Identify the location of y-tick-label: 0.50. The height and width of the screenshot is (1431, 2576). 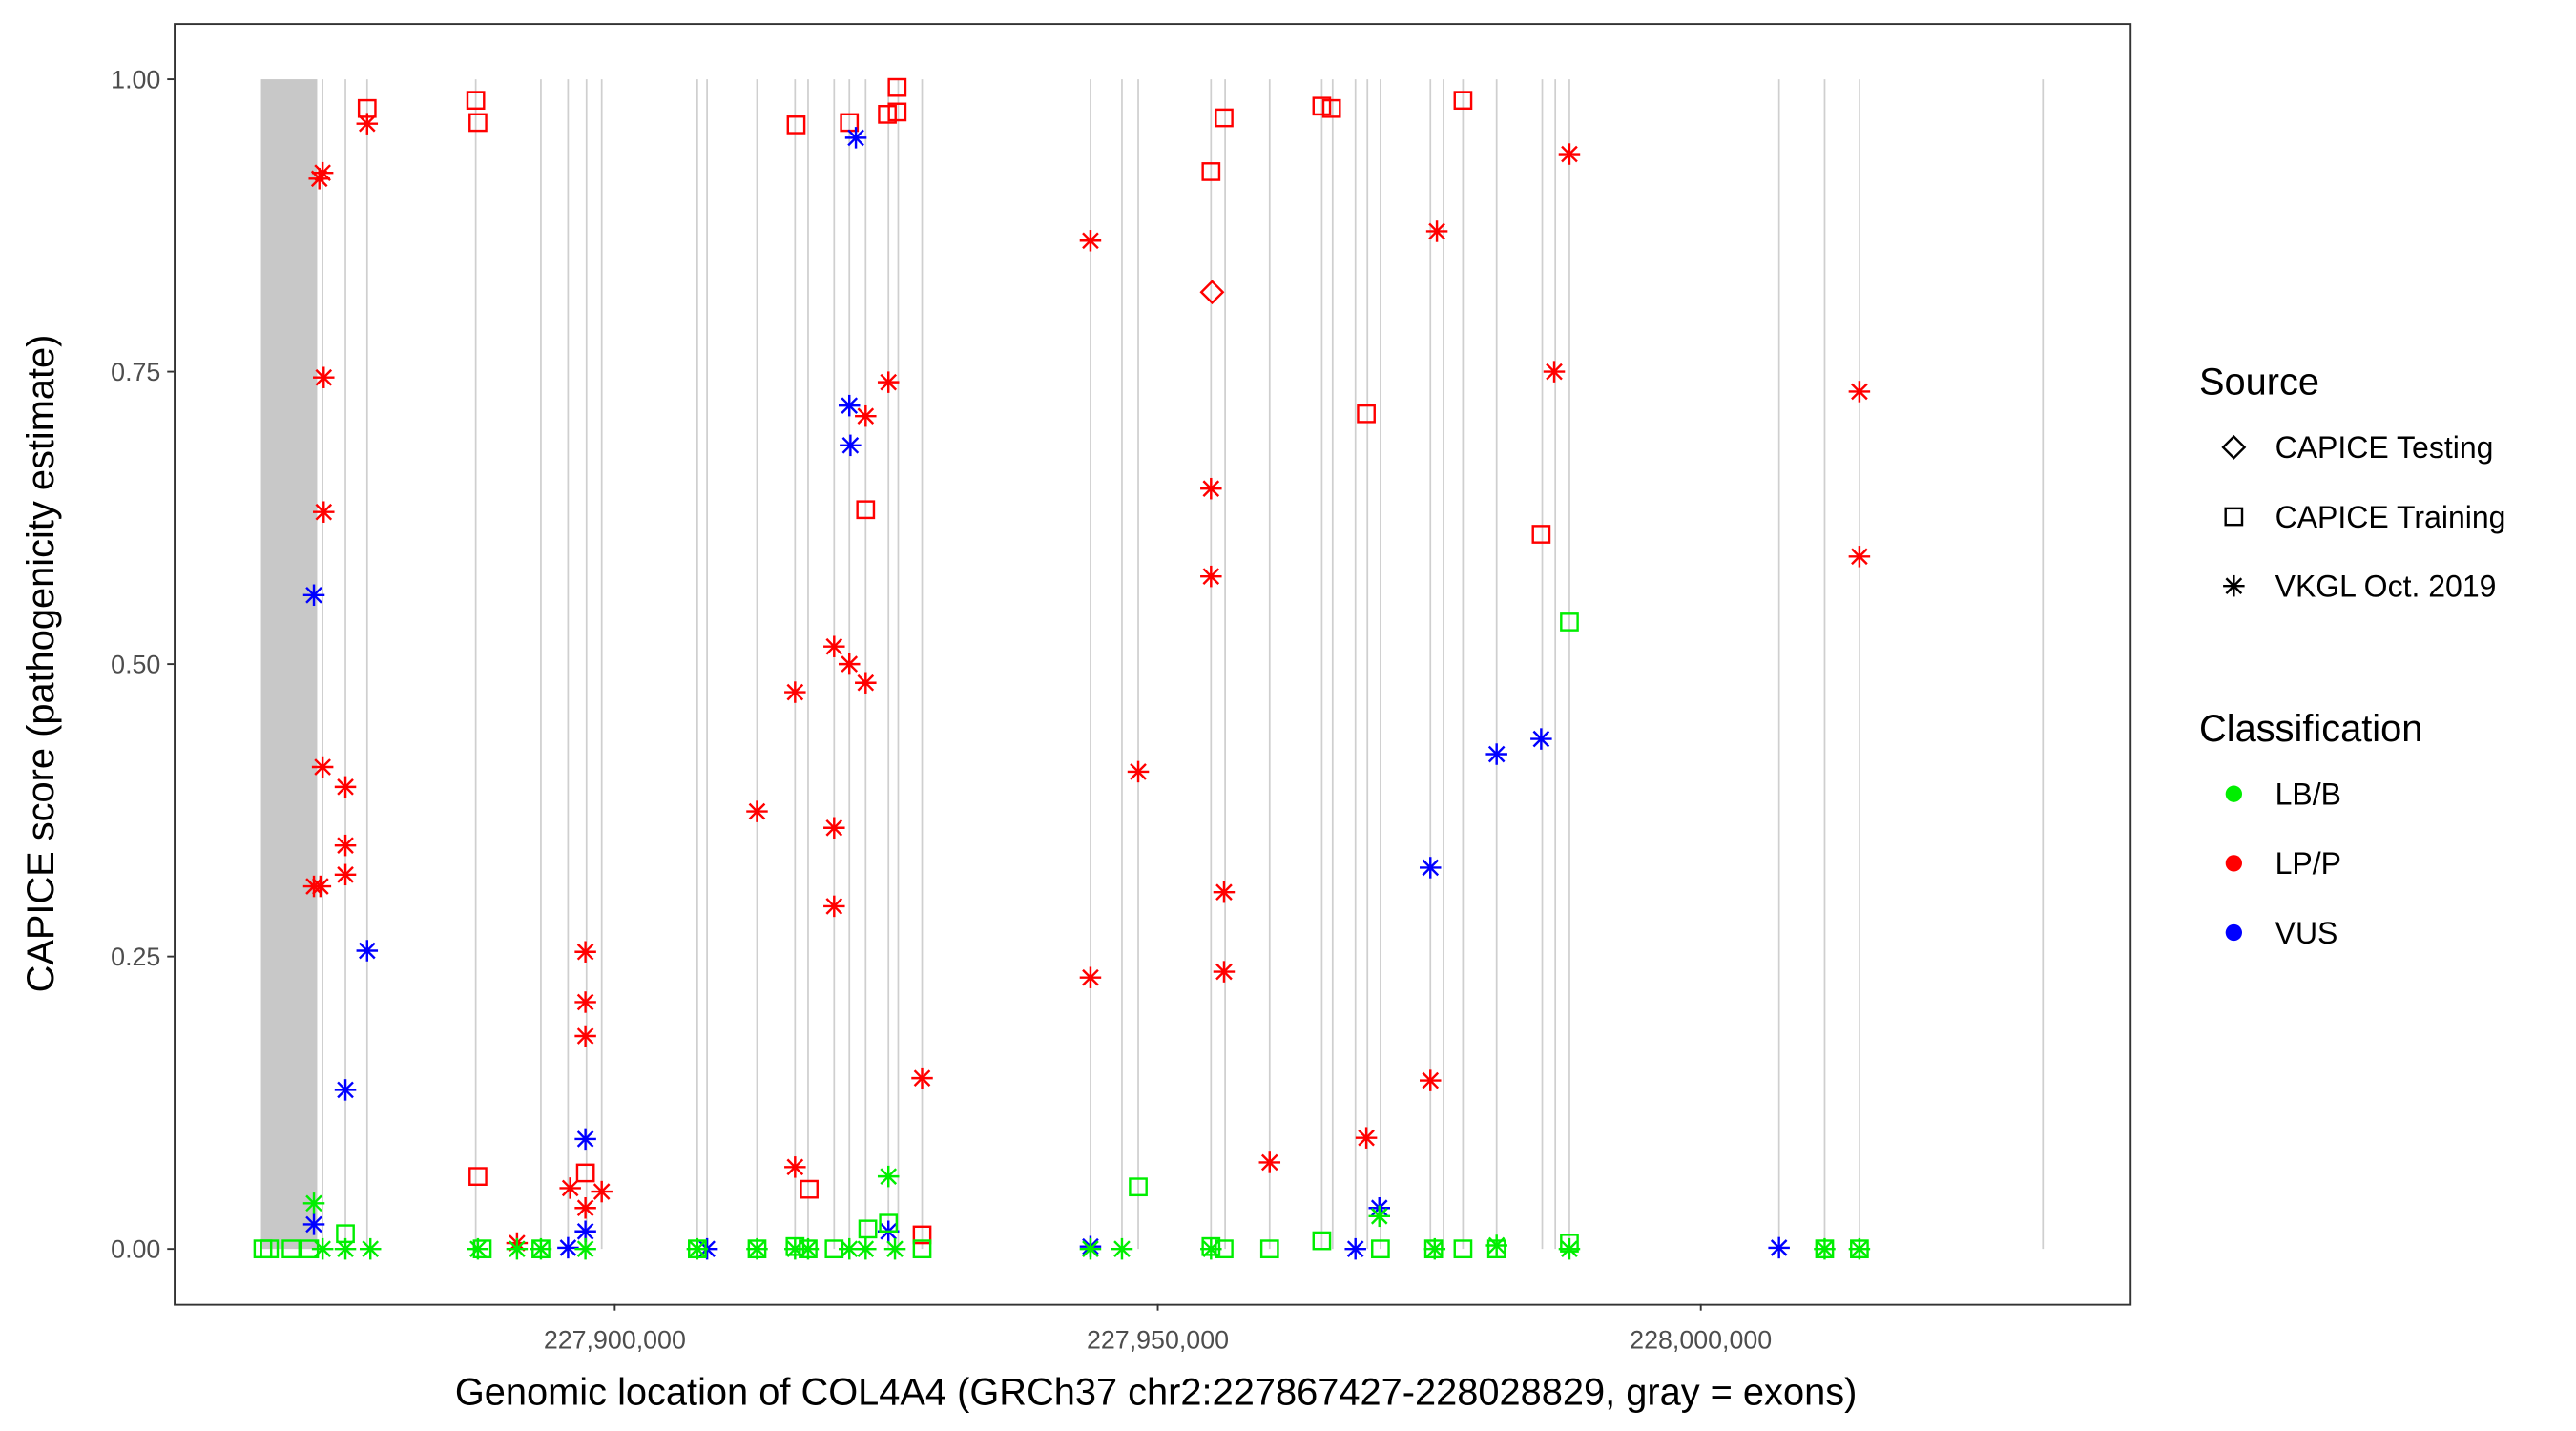
(135, 665).